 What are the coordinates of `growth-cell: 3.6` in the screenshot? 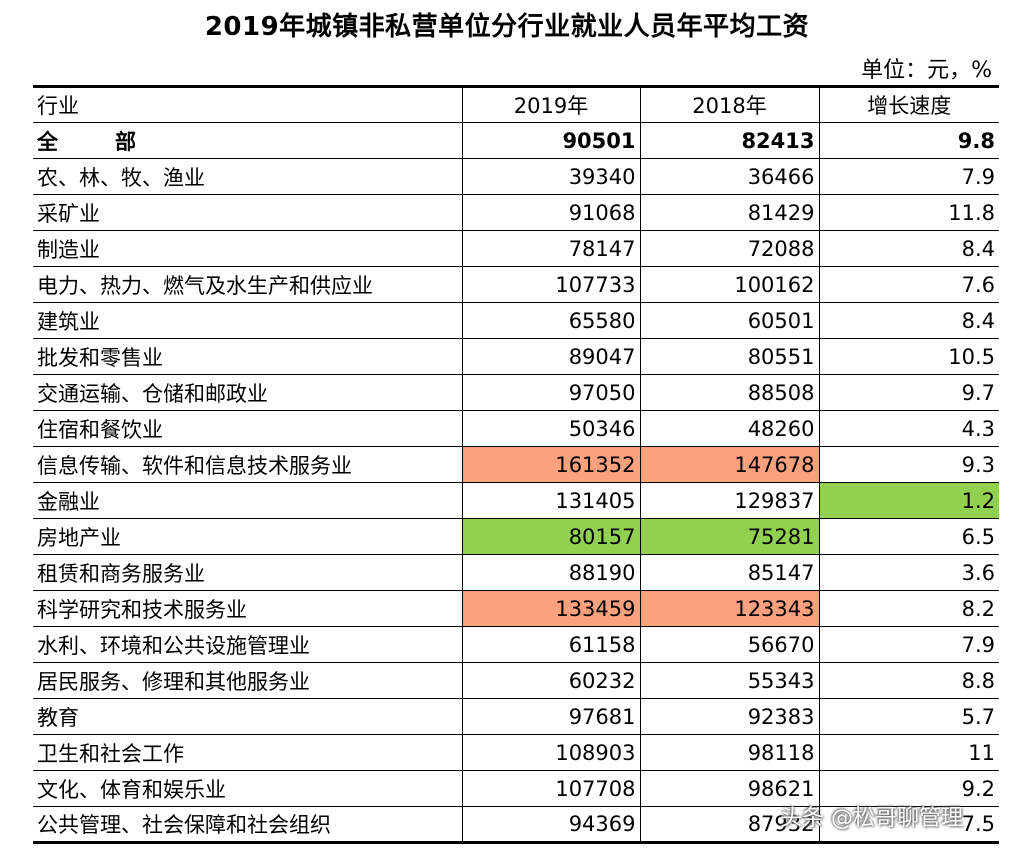 It's located at (908, 572).